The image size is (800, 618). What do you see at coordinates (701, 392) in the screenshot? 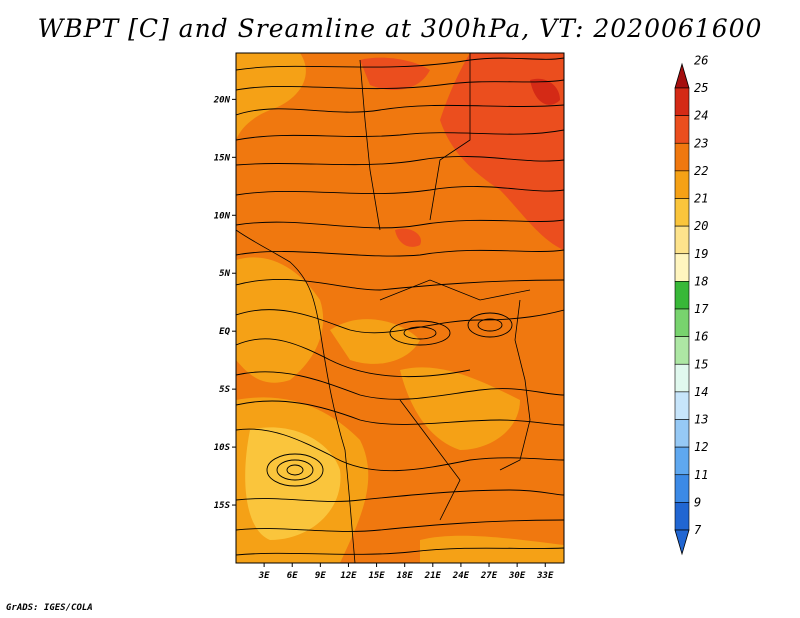
I see `colorbar-label: 14` at bounding box center [701, 392].